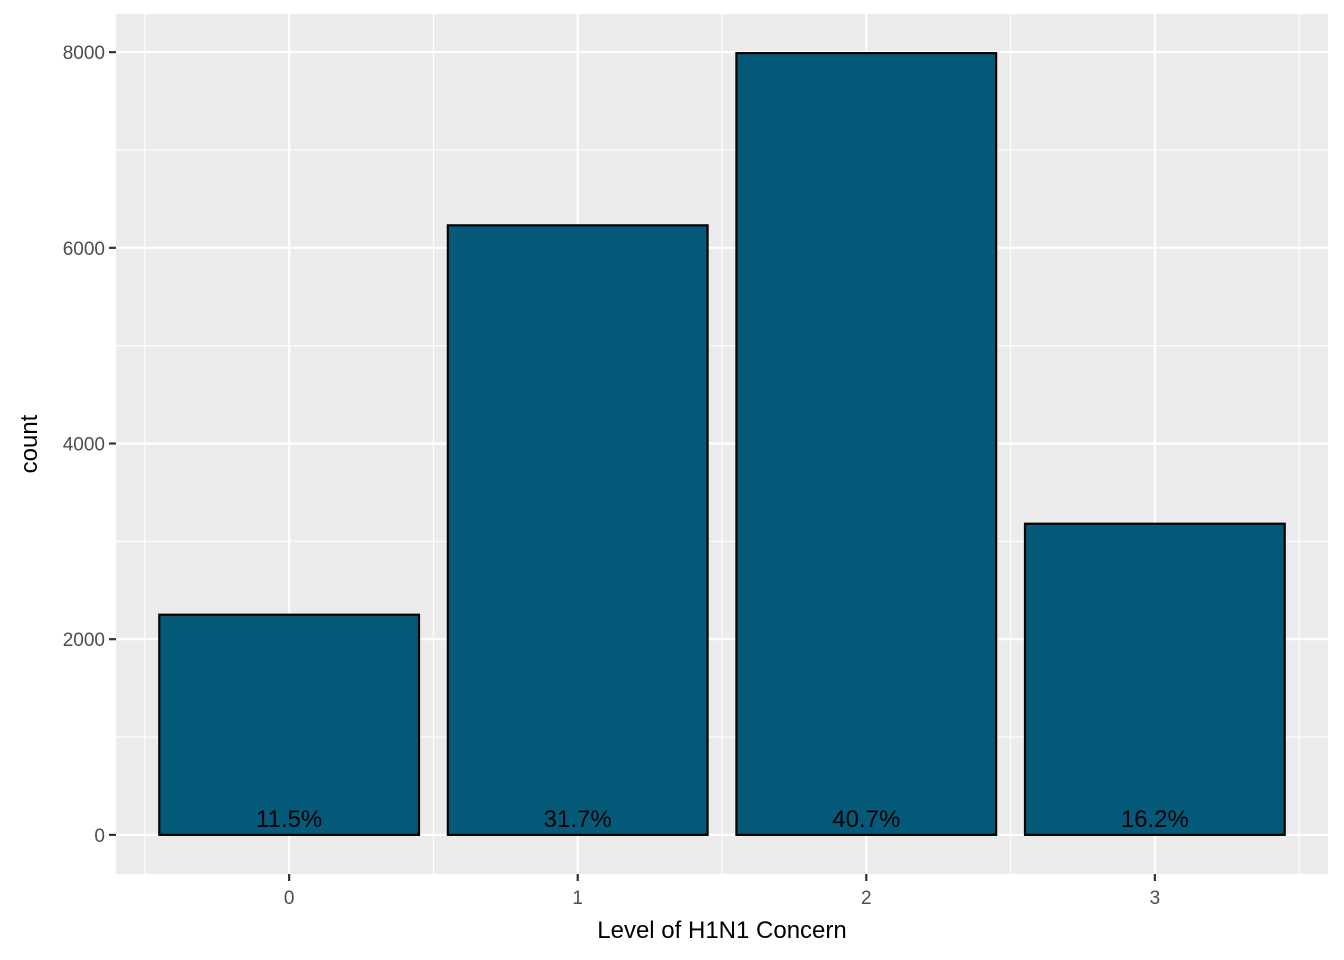  Describe the element at coordinates (722, 891) in the screenshot. I see `x-axis: 0 1 2 3` at that location.